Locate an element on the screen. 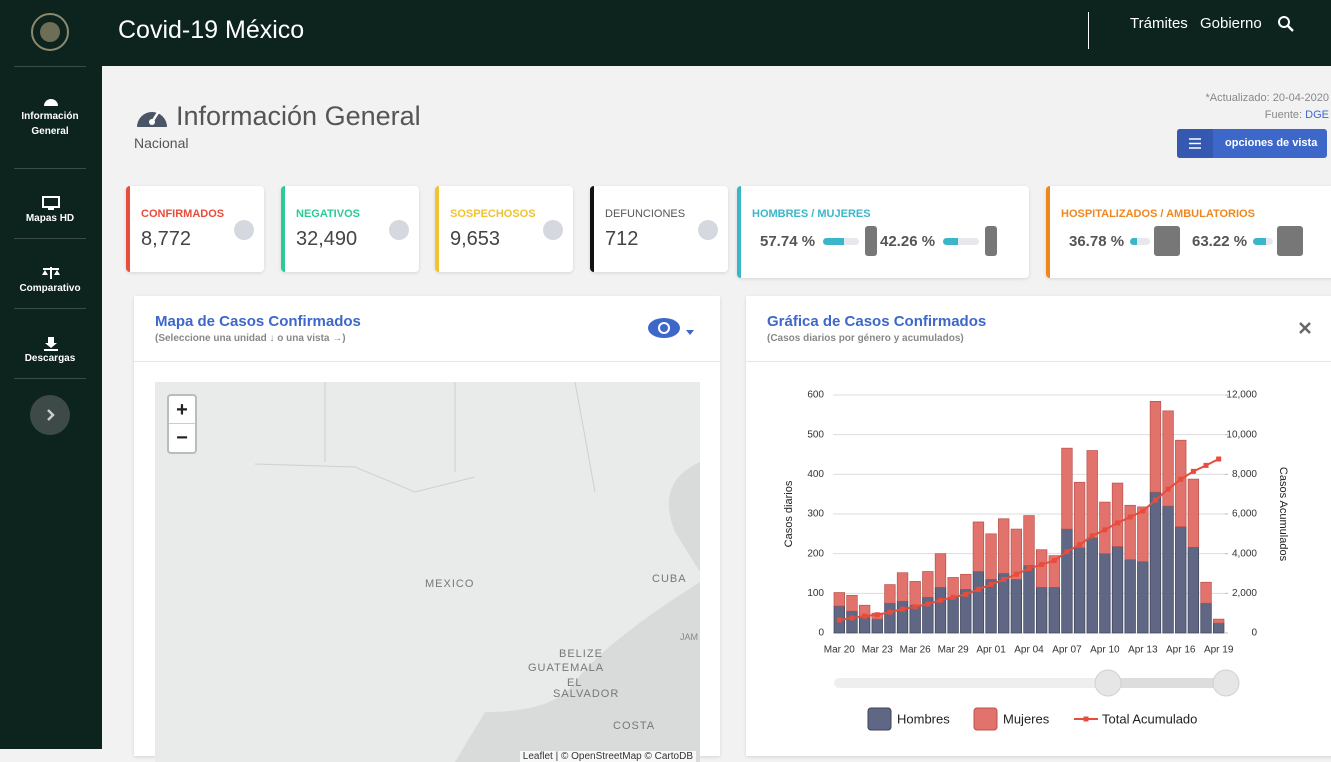  source-link: DGE is located at coordinates (1317, 115).